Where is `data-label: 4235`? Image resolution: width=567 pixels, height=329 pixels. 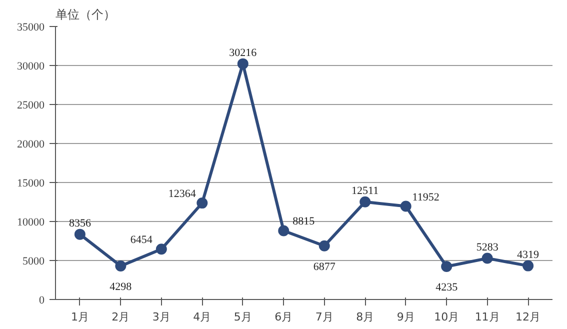
data-label: 4235 is located at coordinates (447, 287).